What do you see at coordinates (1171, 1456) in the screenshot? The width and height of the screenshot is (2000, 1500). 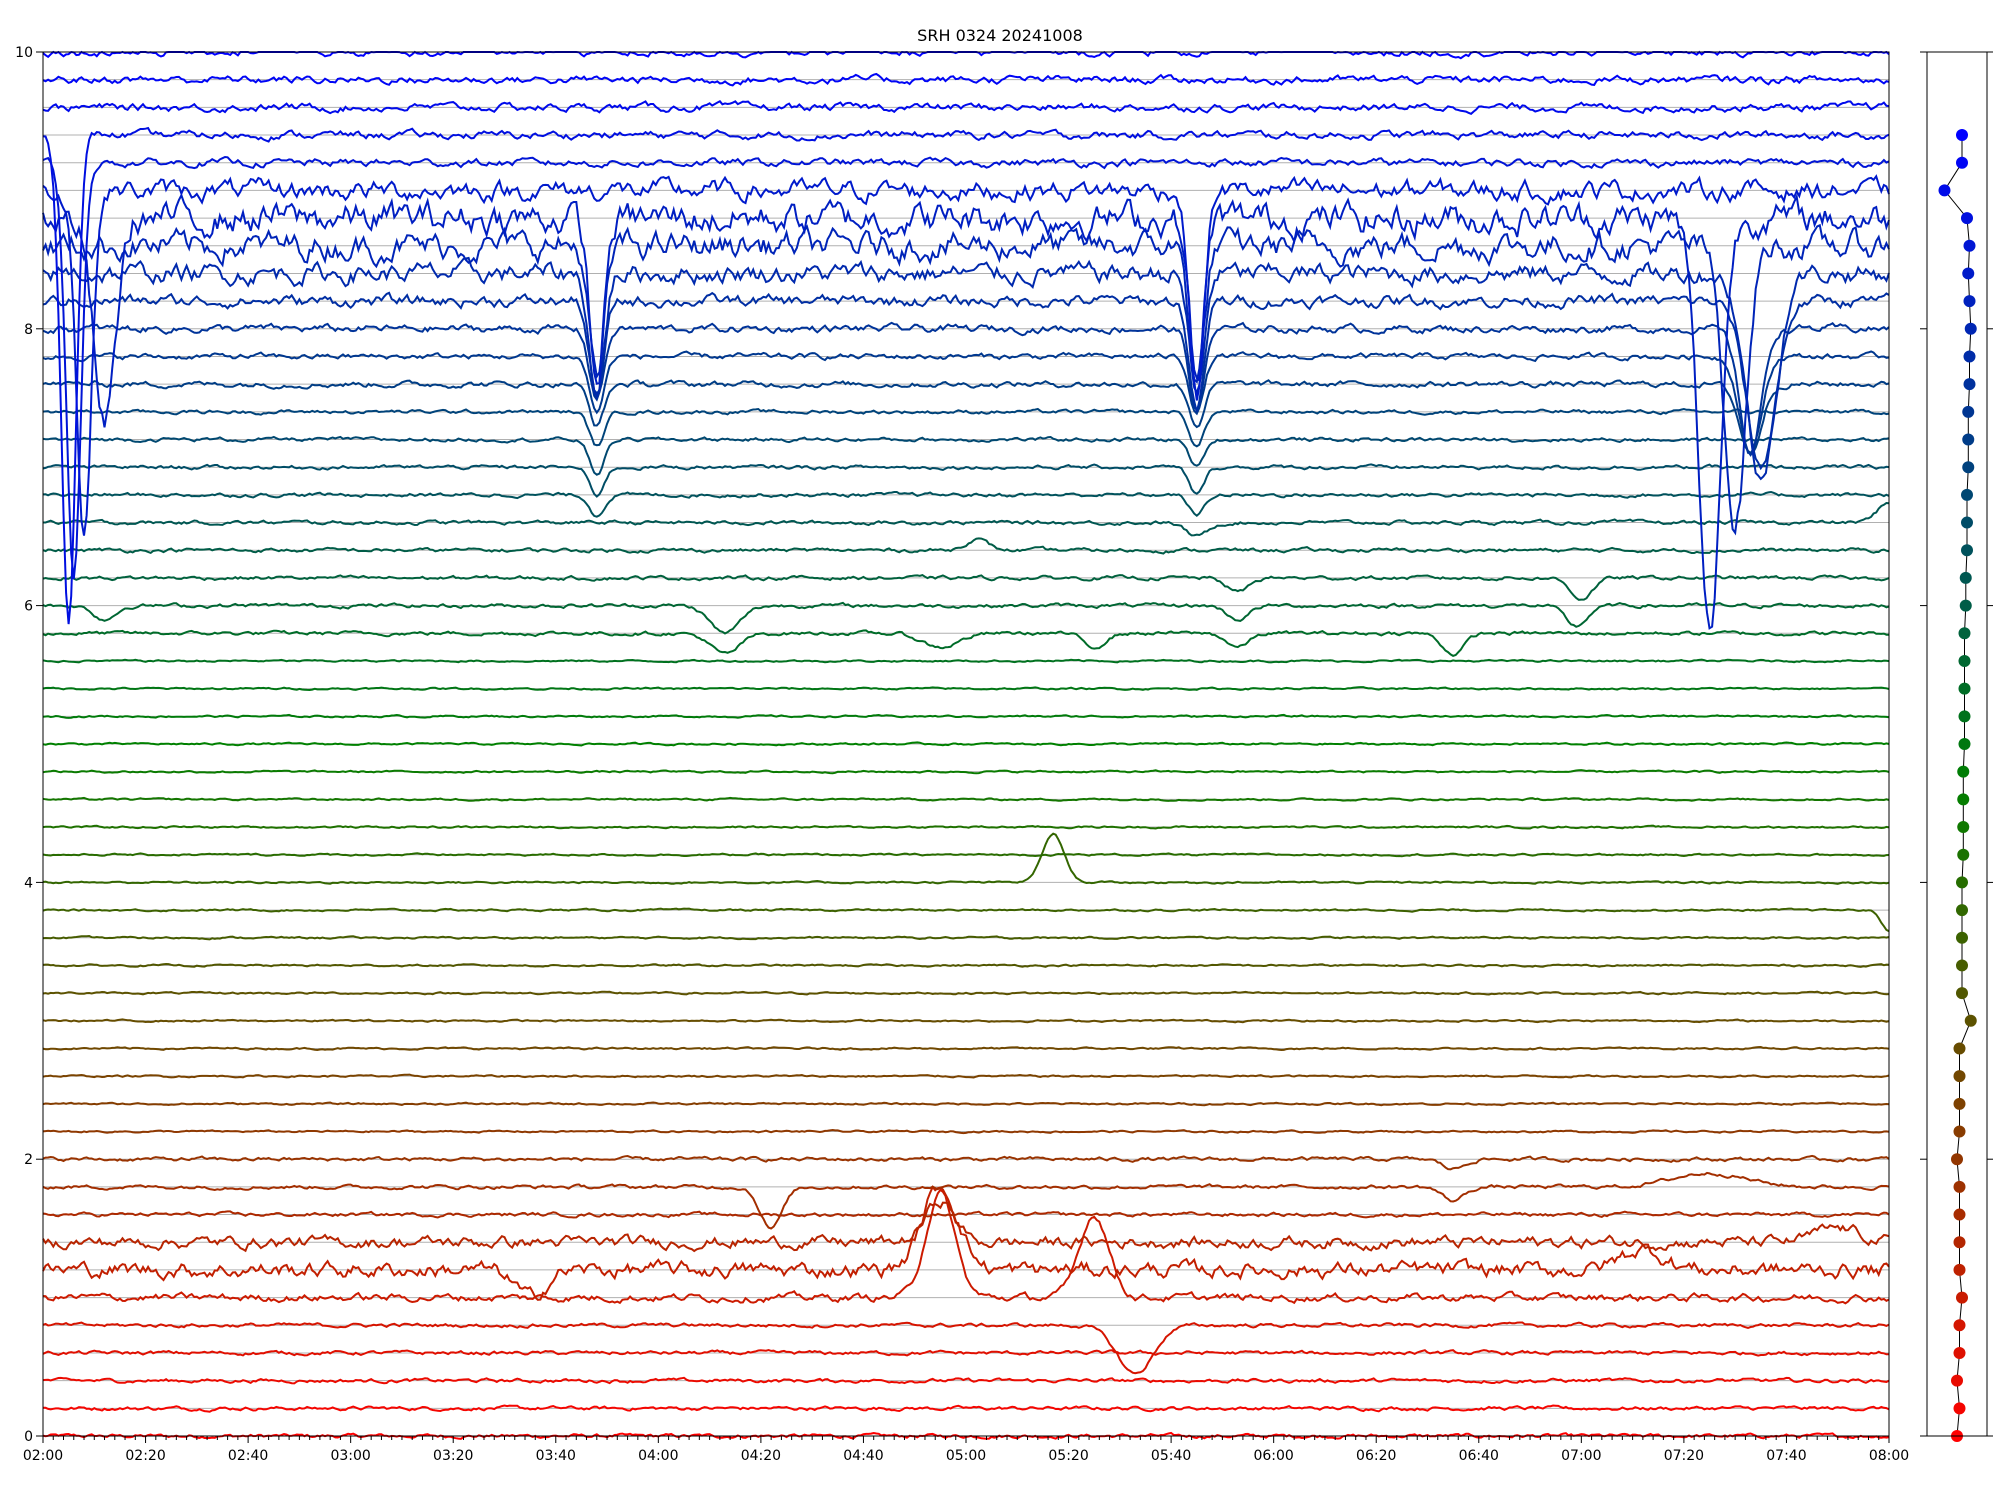 I see `x-tick-label: 05:40` at bounding box center [1171, 1456].